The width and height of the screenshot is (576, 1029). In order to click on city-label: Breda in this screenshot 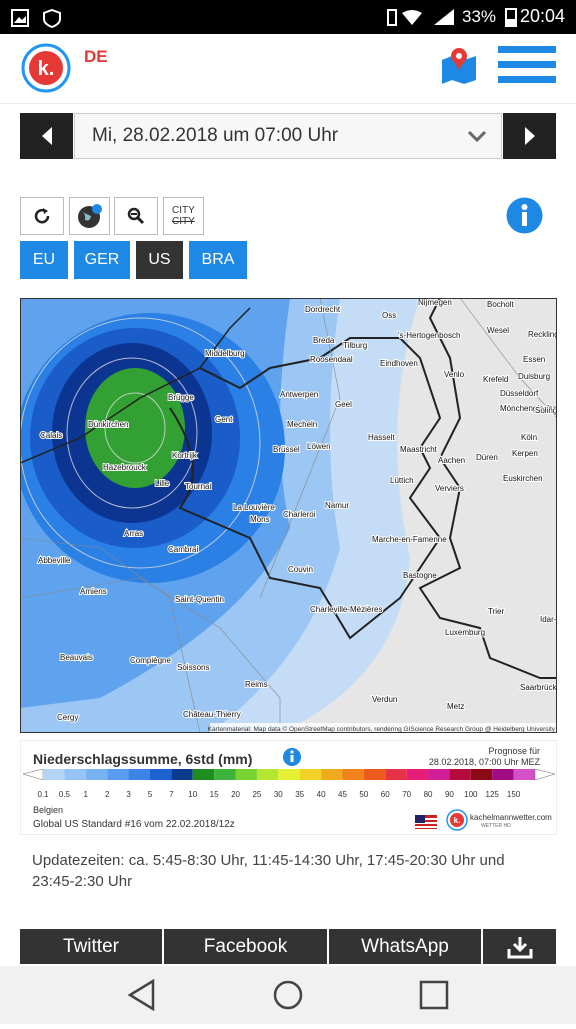, I will do `click(324, 340)`.